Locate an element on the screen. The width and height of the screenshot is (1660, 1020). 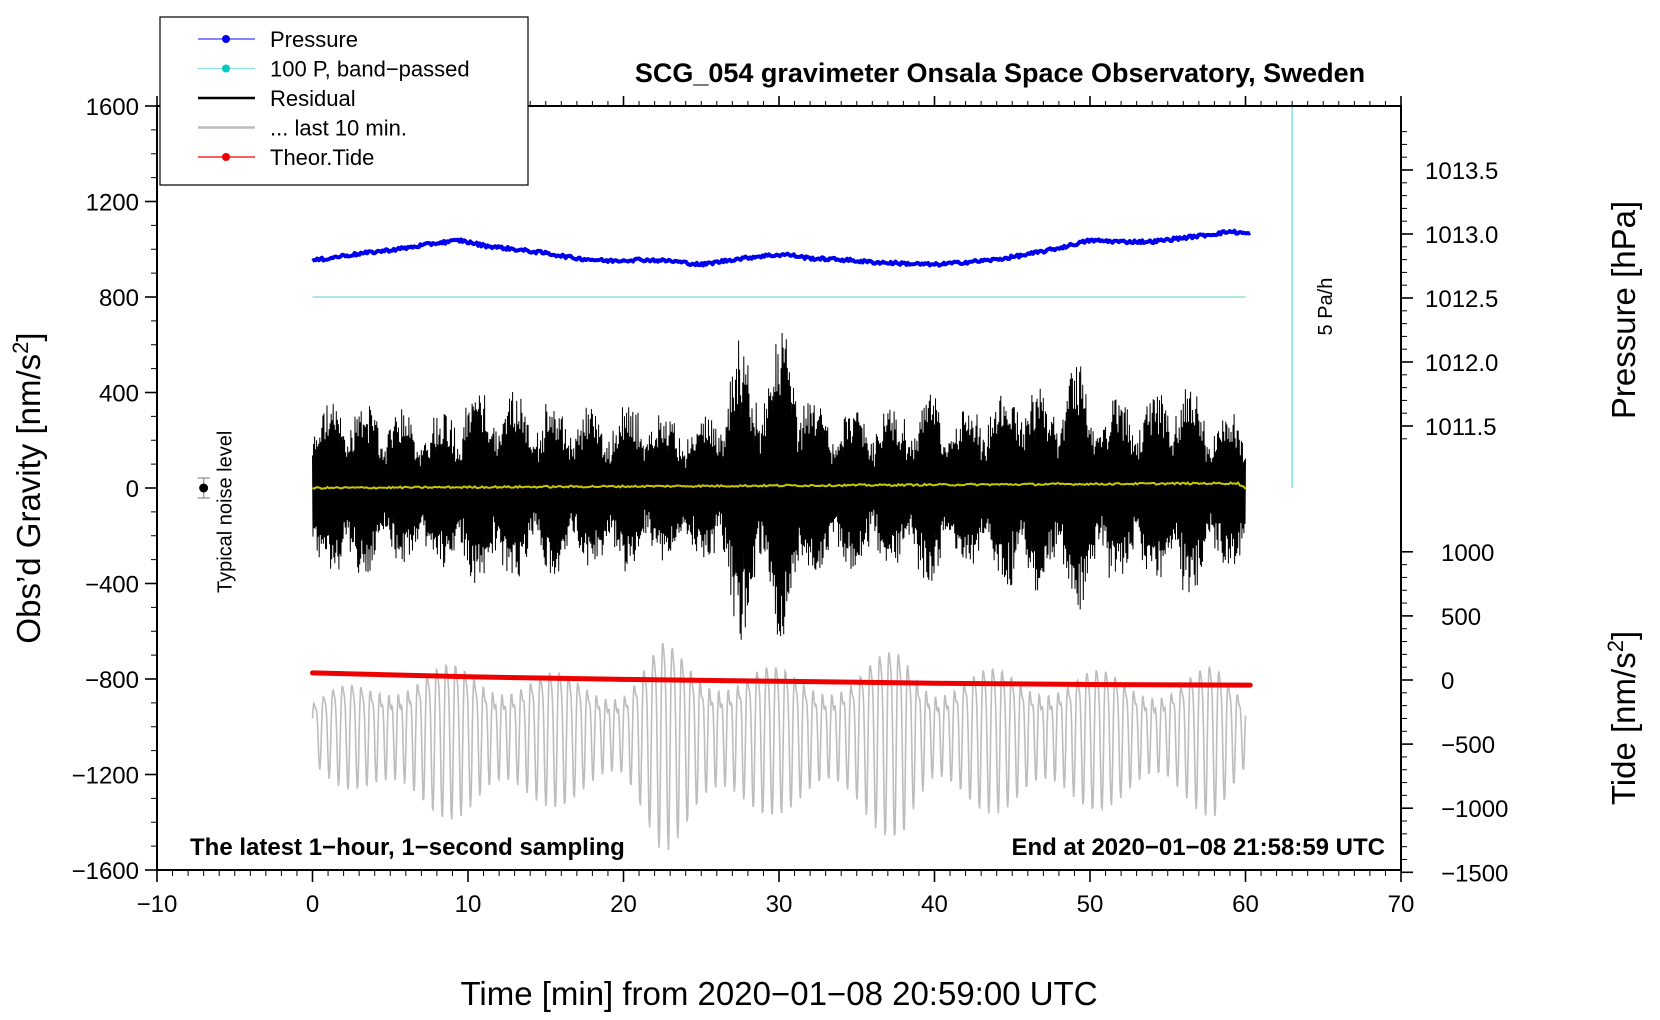
x-tick-label: 20 is located at coordinates (623, 904).